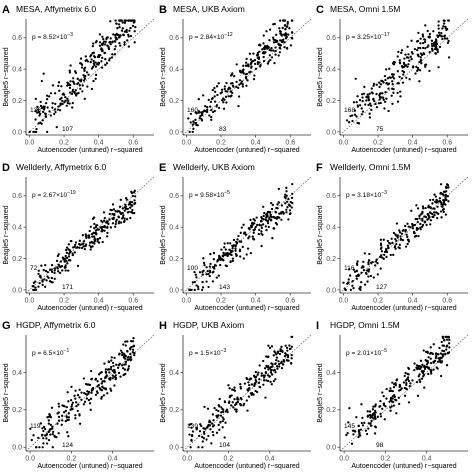 The height and width of the screenshot is (474, 474). I want to click on count-below-diagonal: 83, so click(223, 129).